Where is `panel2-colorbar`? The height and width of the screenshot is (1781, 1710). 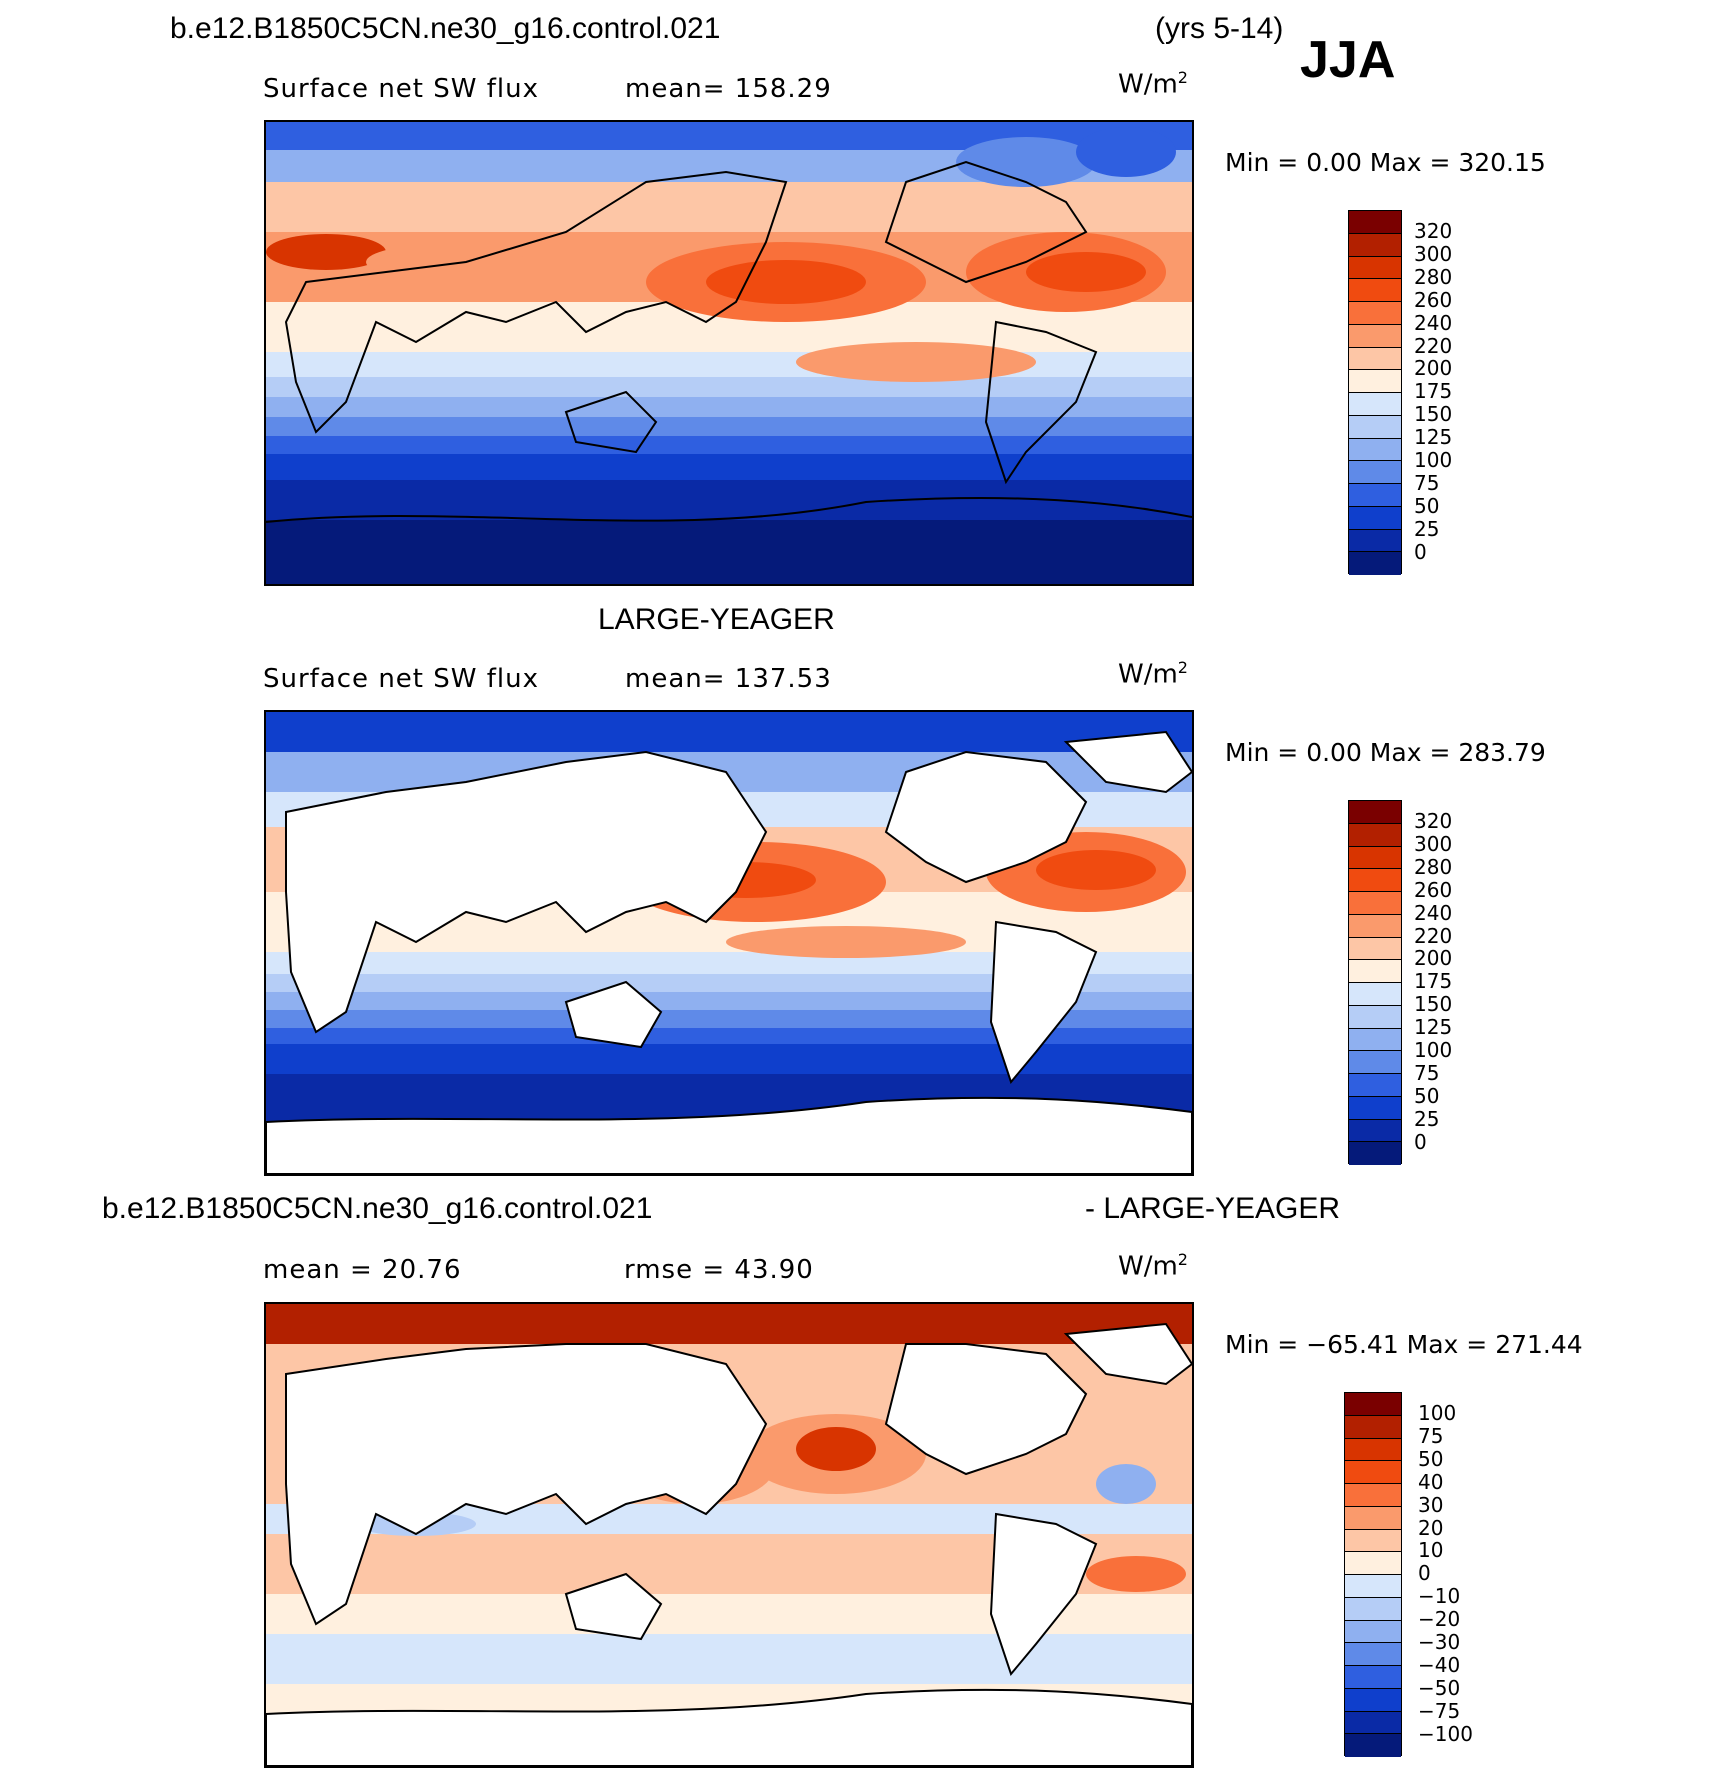
panel2-colorbar is located at coordinates (1375, 982).